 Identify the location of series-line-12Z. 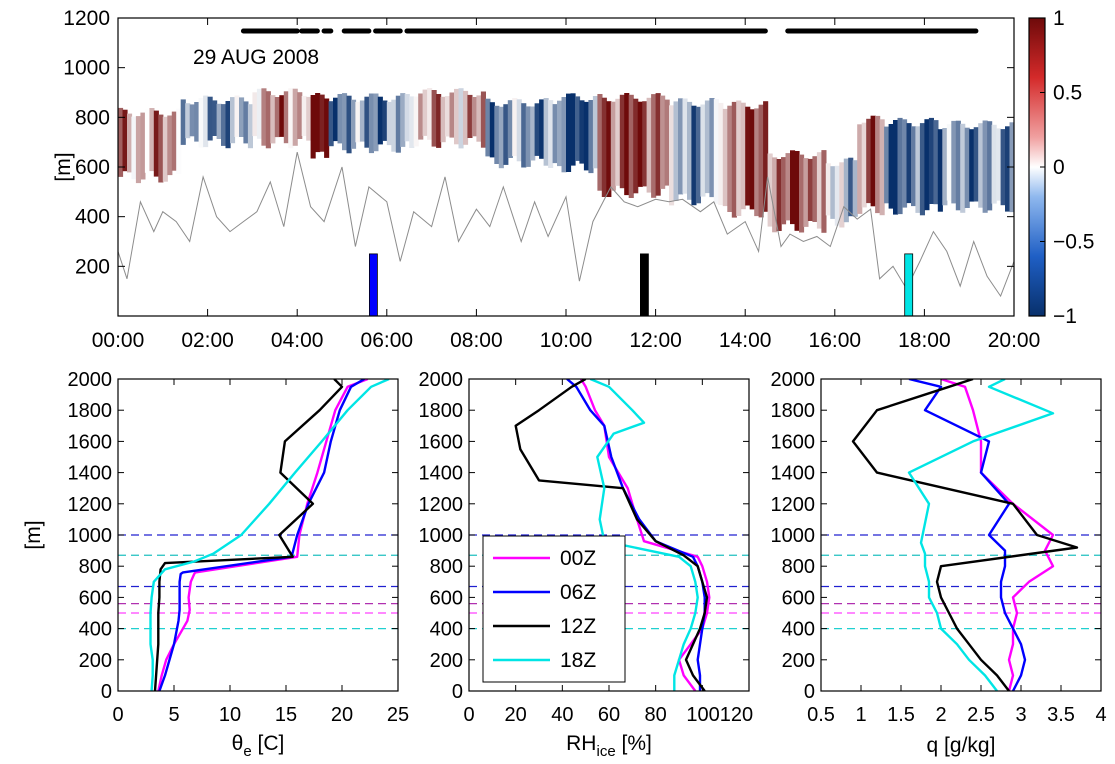
(611, 535).